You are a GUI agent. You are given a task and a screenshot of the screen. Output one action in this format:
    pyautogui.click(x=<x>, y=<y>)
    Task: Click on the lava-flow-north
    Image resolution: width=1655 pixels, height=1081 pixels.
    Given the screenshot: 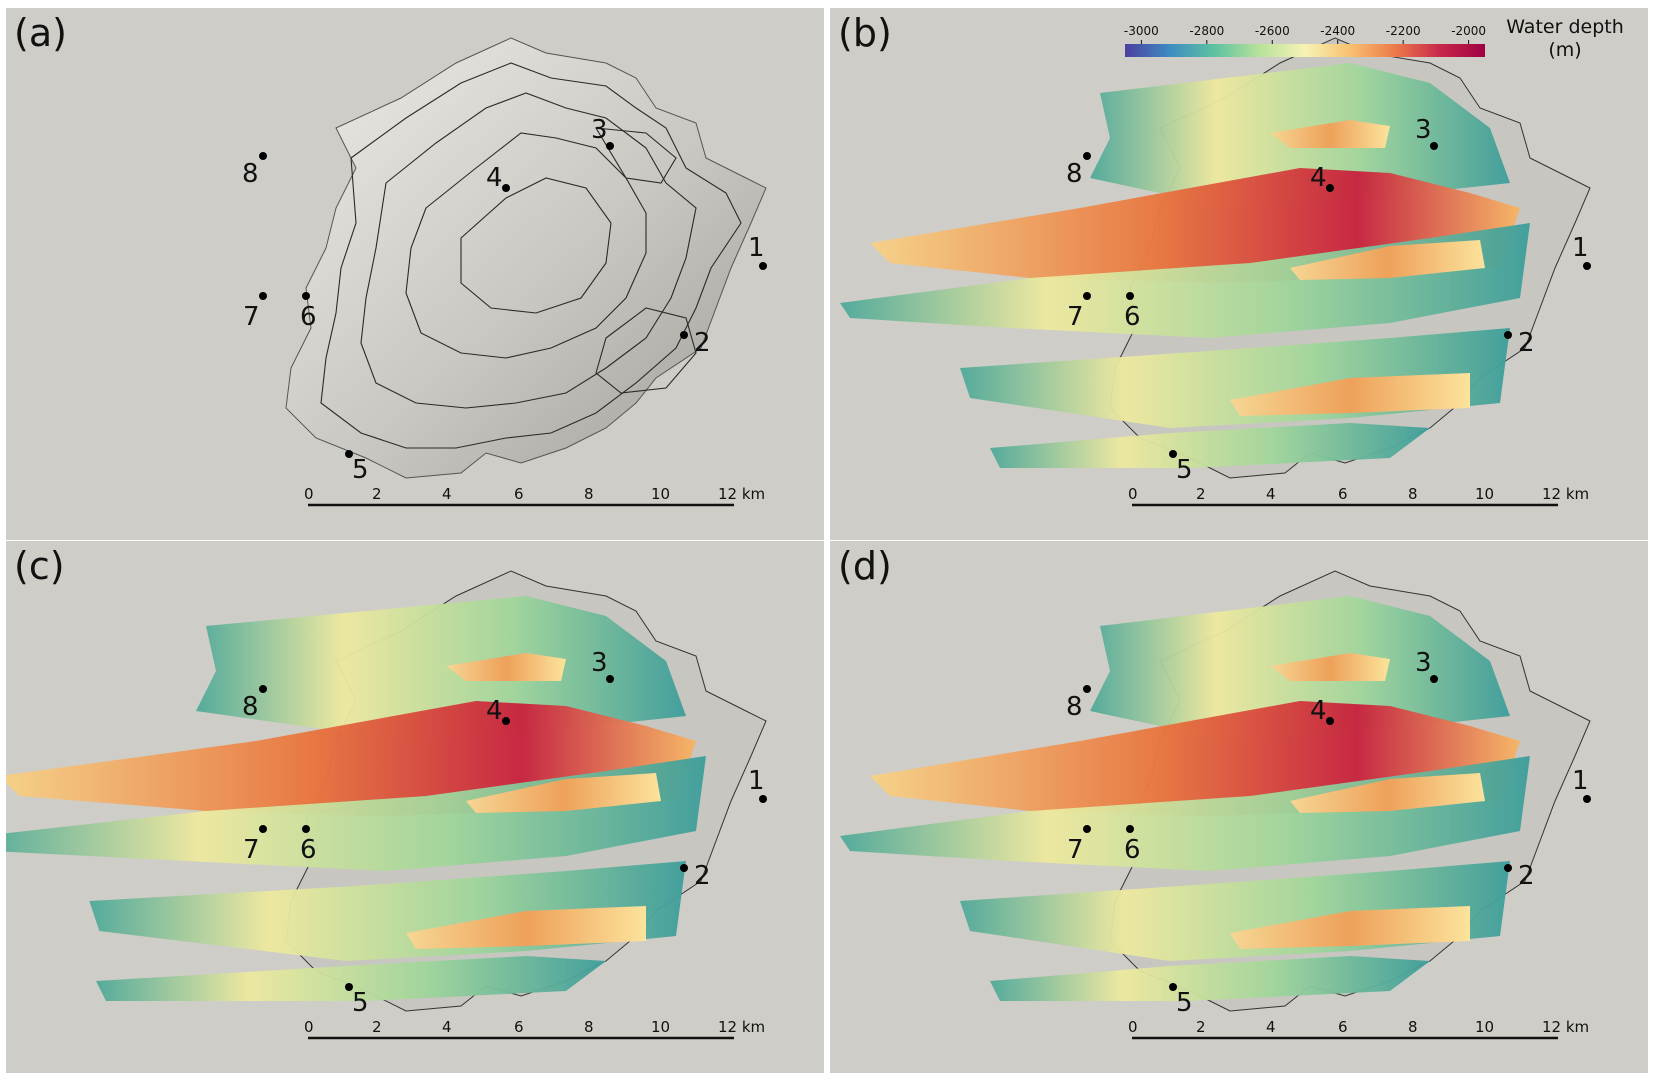 What is the action you would take?
    pyautogui.click(x=441, y=668)
    